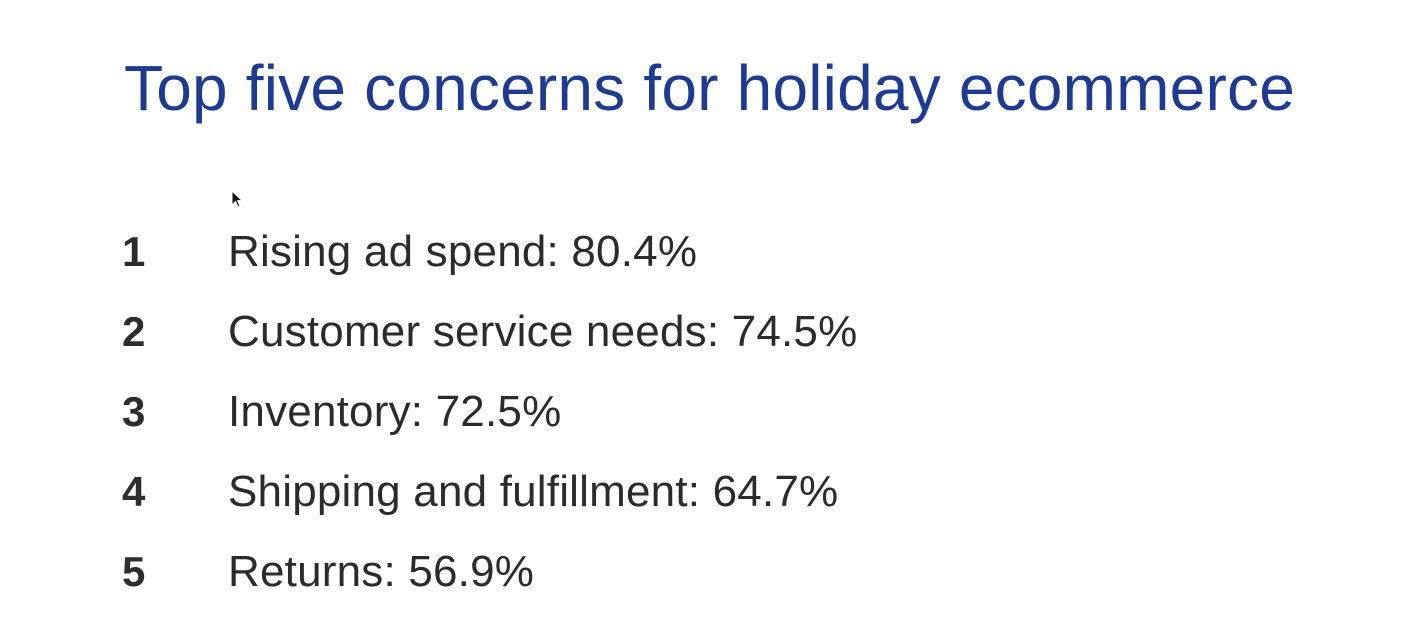  I want to click on item-text: Customer service needs: 74.5%, so click(543, 331).